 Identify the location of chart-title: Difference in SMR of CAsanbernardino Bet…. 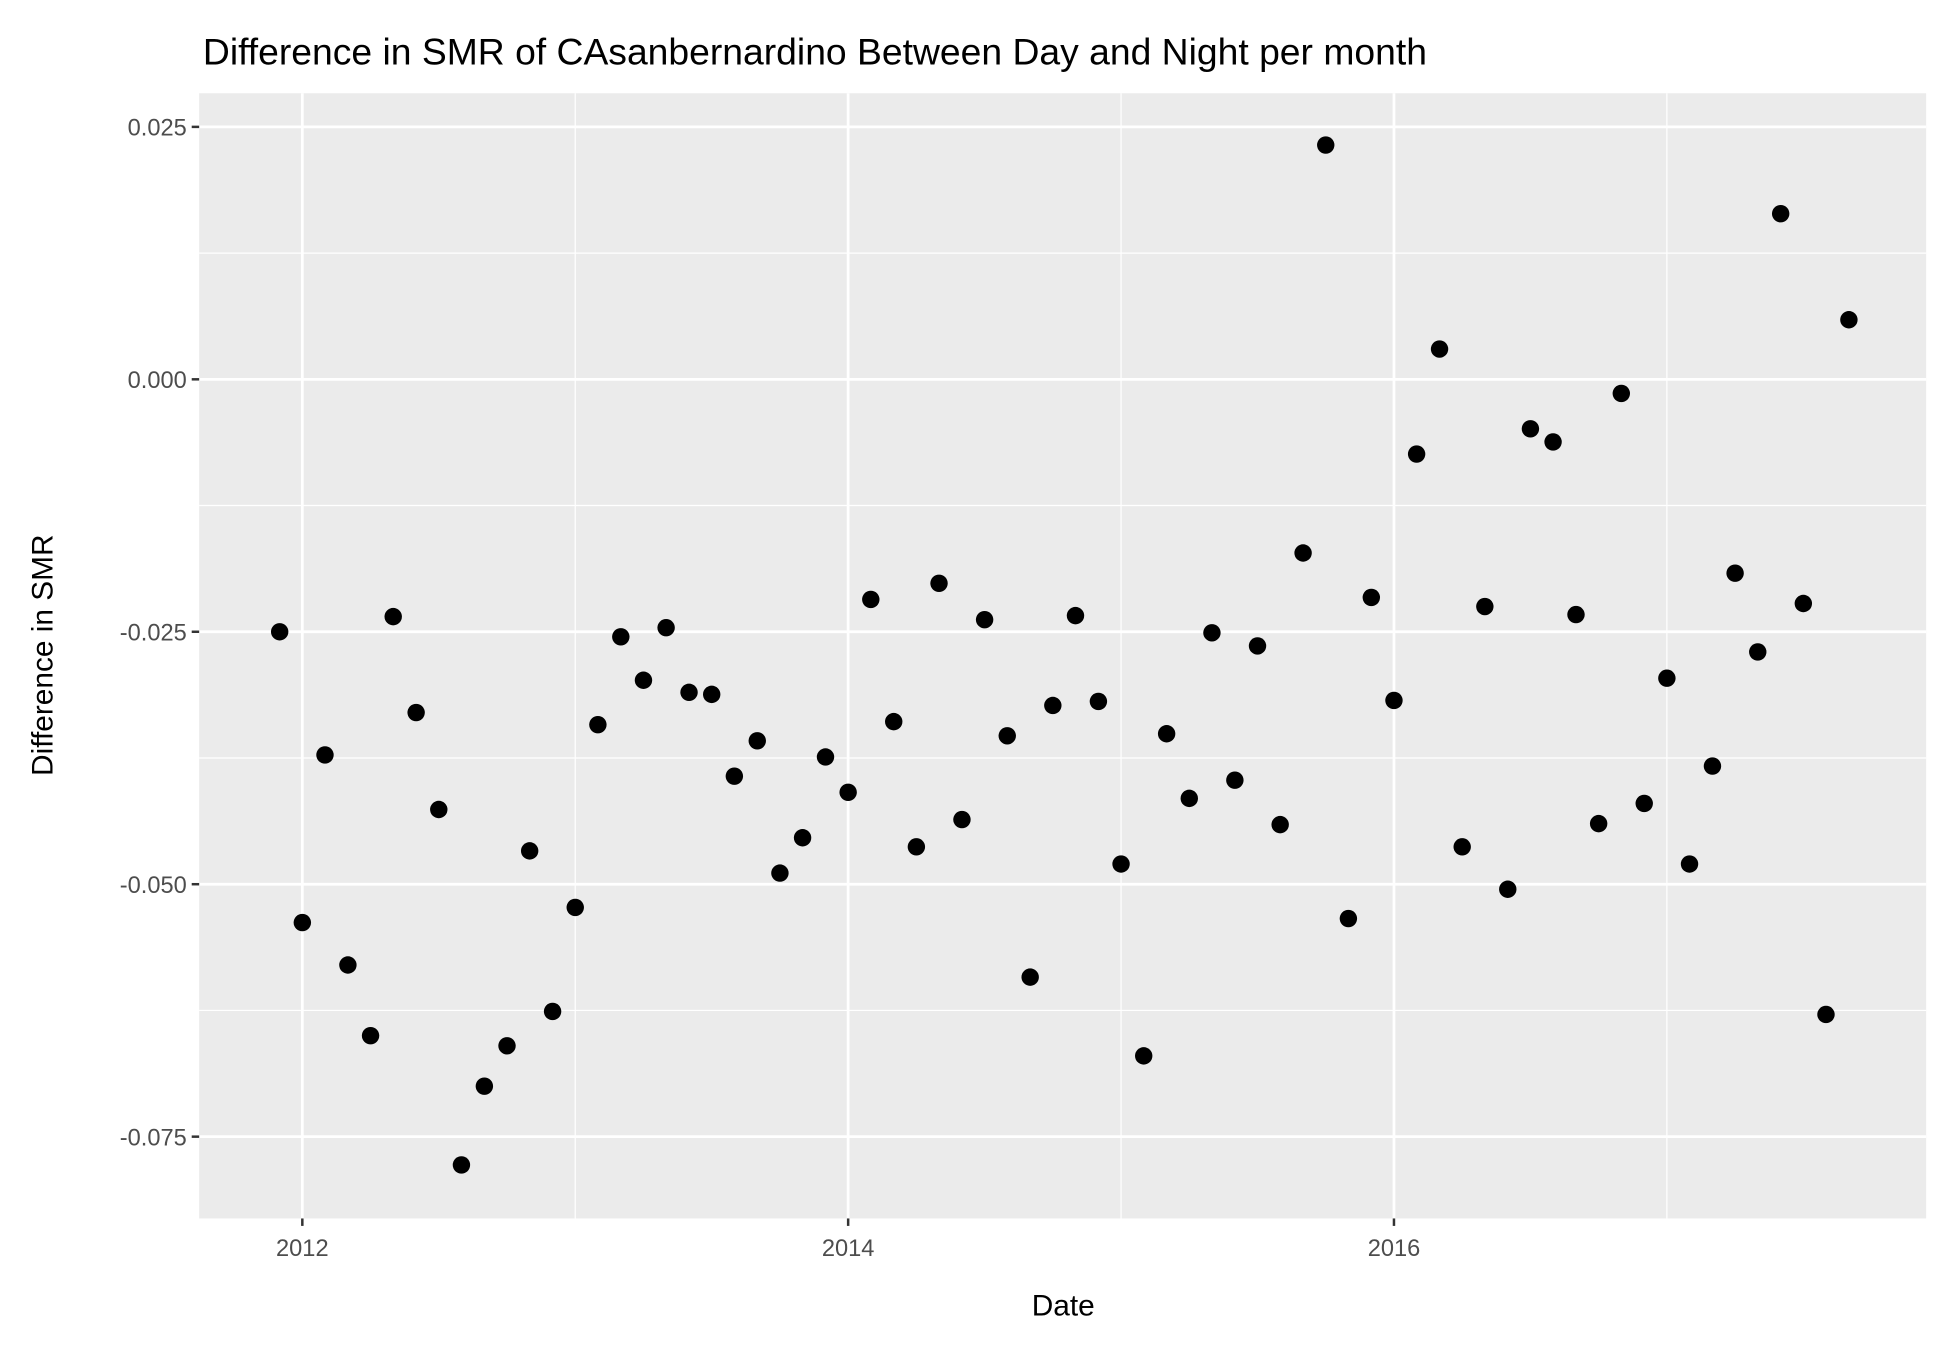
(815, 52).